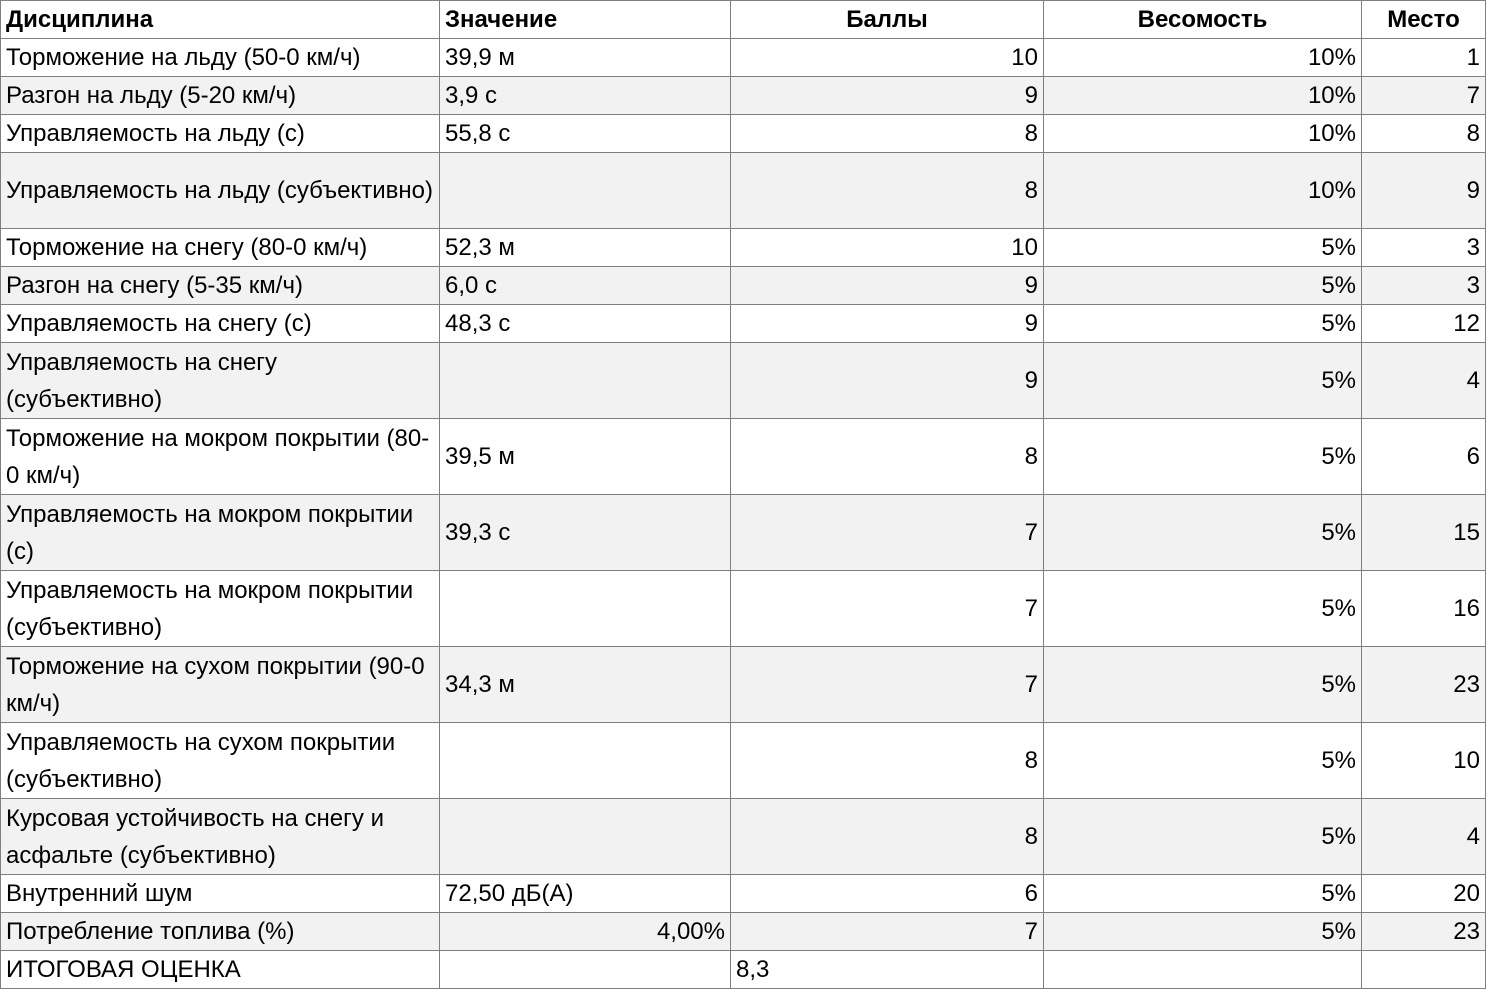 The height and width of the screenshot is (989, 1486). Describe the element at coordinates (220, 133) in the screenshot. I see `cell-discipline: Управляемость на льду (с)` at that location.